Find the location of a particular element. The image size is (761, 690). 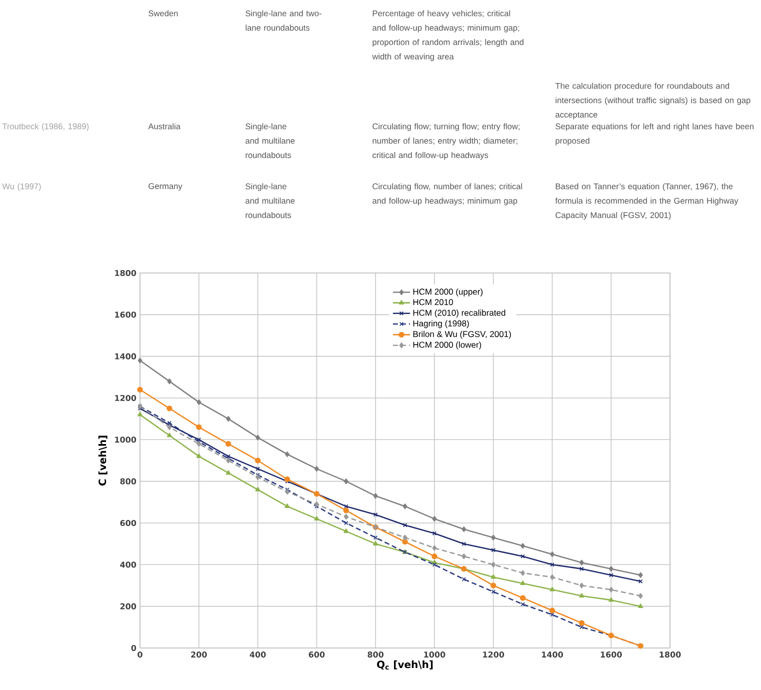

x-tick-label: 200 is located at coordinates (199, 655).